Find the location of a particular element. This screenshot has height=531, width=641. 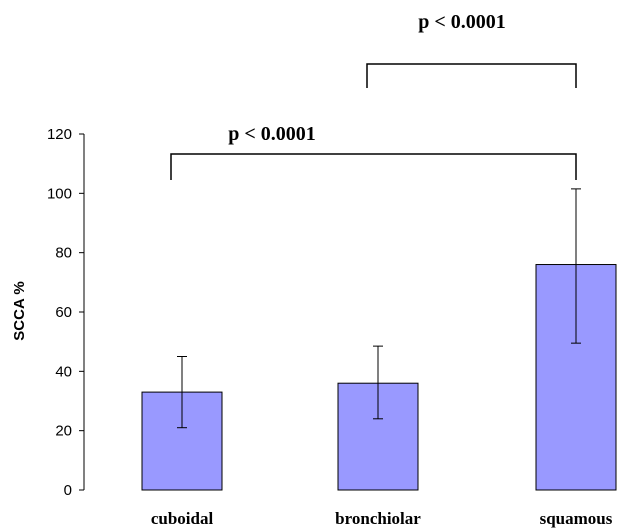

y-tick-label: 0 is located at coordinates (68, 490).